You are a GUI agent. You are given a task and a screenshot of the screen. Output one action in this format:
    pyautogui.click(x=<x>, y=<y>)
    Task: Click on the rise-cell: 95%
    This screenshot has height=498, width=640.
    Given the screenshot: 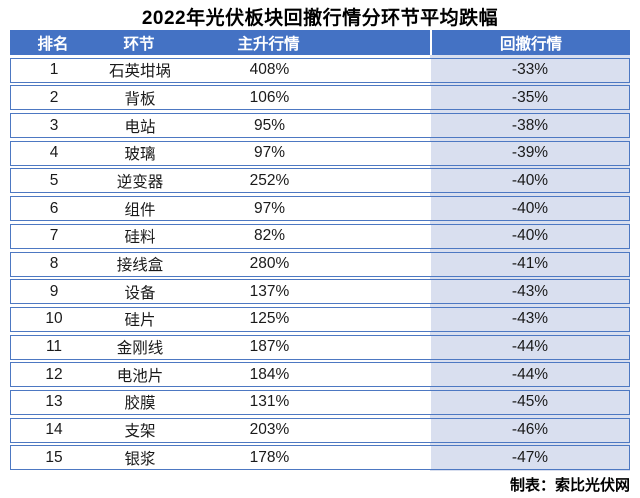 What is the action you would take?
    pyautogui.click(x=269, y=126)
    